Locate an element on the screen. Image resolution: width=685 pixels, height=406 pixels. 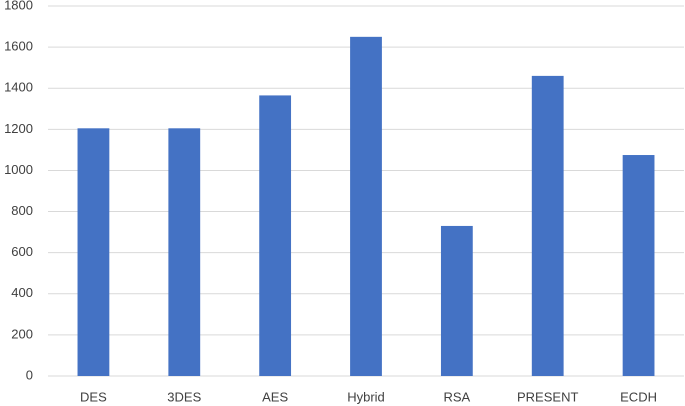
y-tick-label: 200 is located at coordinates (22, 333).